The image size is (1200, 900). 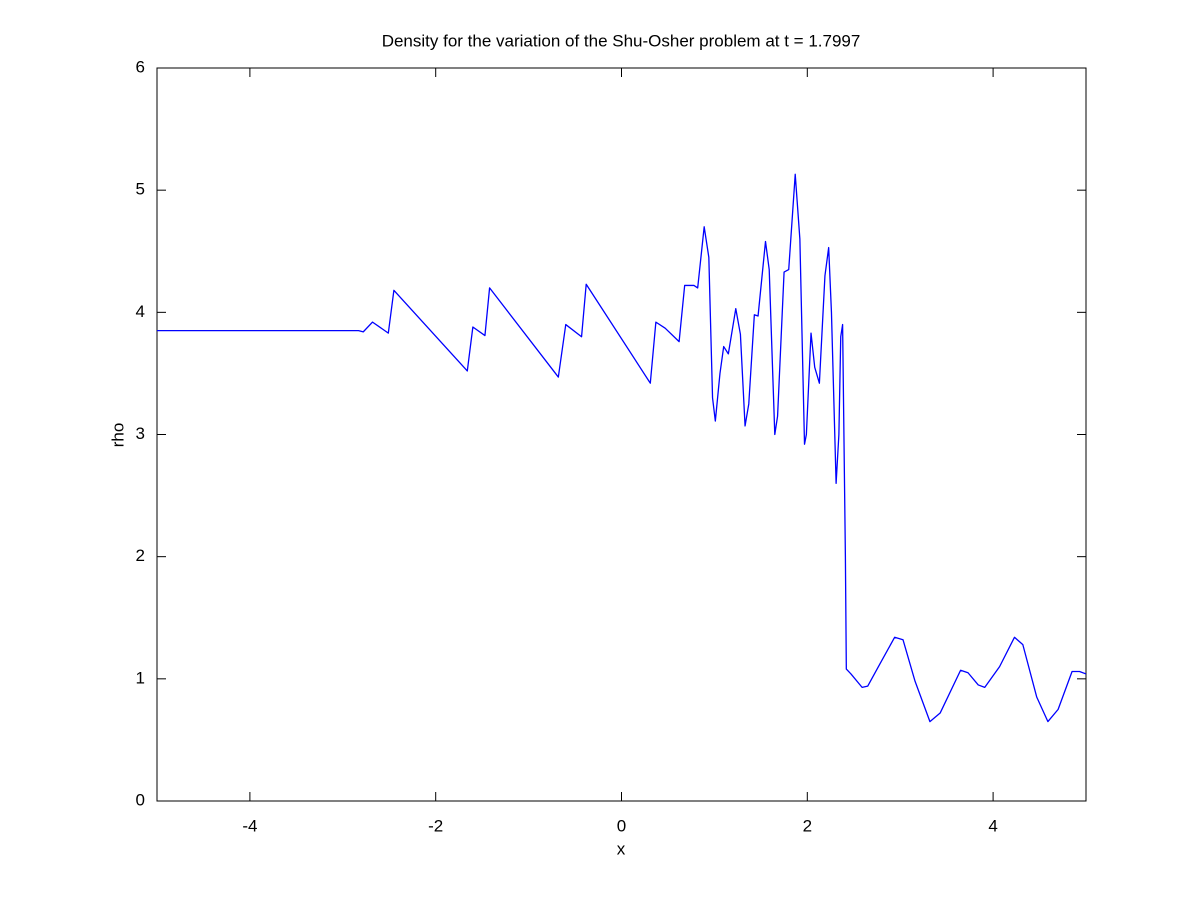 What do you see at coordinates (249, 825) in the screenshot?
I see `x-tick-label: -4` at bounding box center [249, 825].